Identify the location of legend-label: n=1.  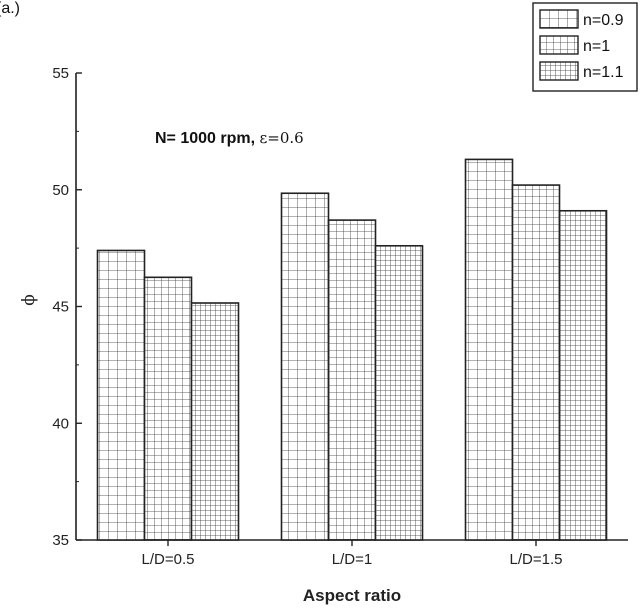
(596, 46).